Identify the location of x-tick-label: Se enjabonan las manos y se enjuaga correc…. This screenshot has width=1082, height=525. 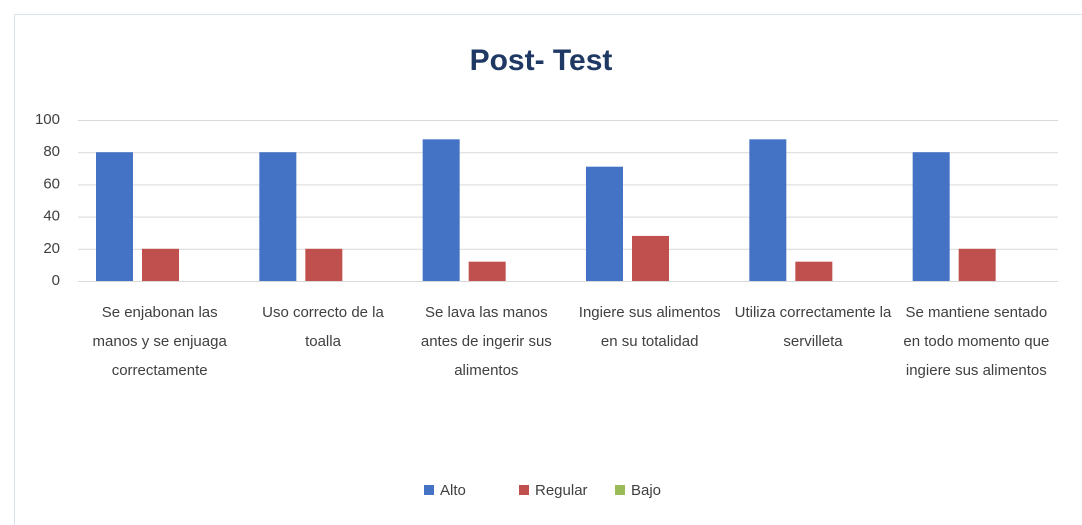
(160, 341).